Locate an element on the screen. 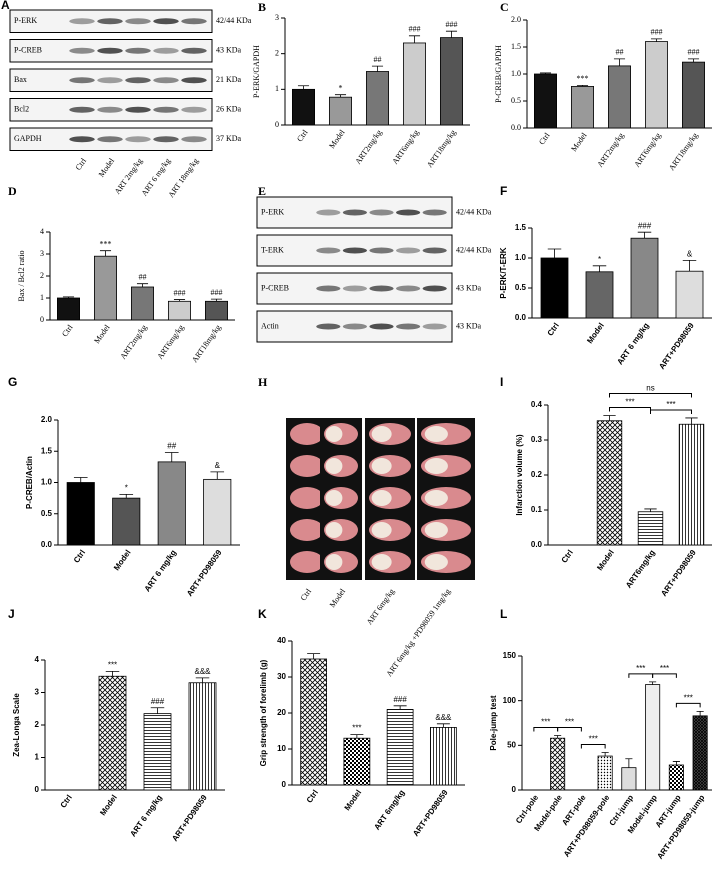 The width and height of the screenshot is (723, 877). y-axis-label: Infarction volume (%) is located at coordinates (519, 475).